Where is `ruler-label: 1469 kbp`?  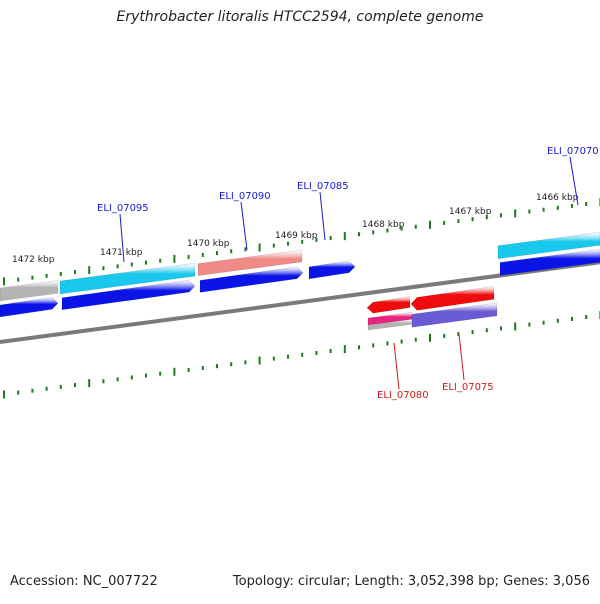
ruler-label: 1469 kbp is located at coordinates (296, 236).